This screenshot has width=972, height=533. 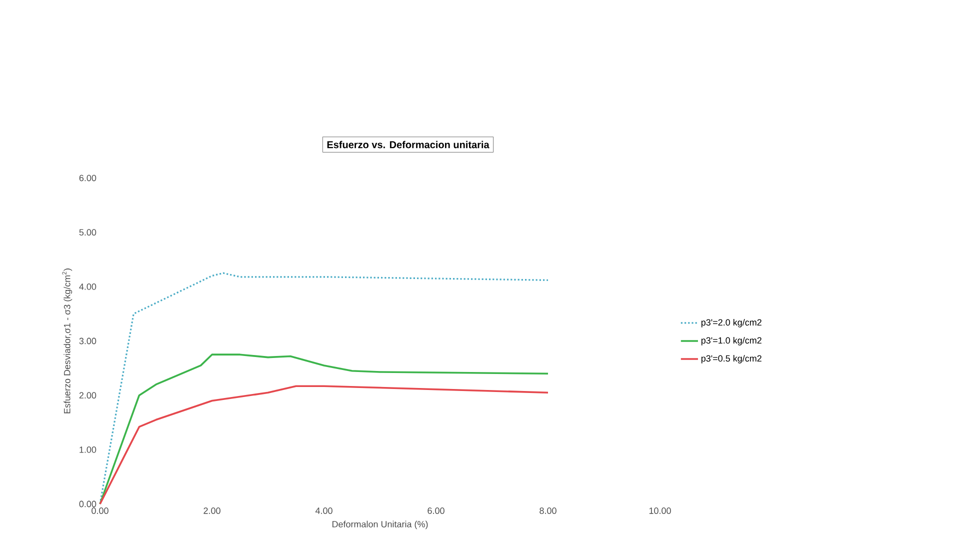 What do you see at coordinates (67, 341) in the screenshot?
I see `y-axis-title: Esfuerzo Desviador,σ1 - σ3 (kg/cm$^{2}$)` at bounding box center [67, 341].